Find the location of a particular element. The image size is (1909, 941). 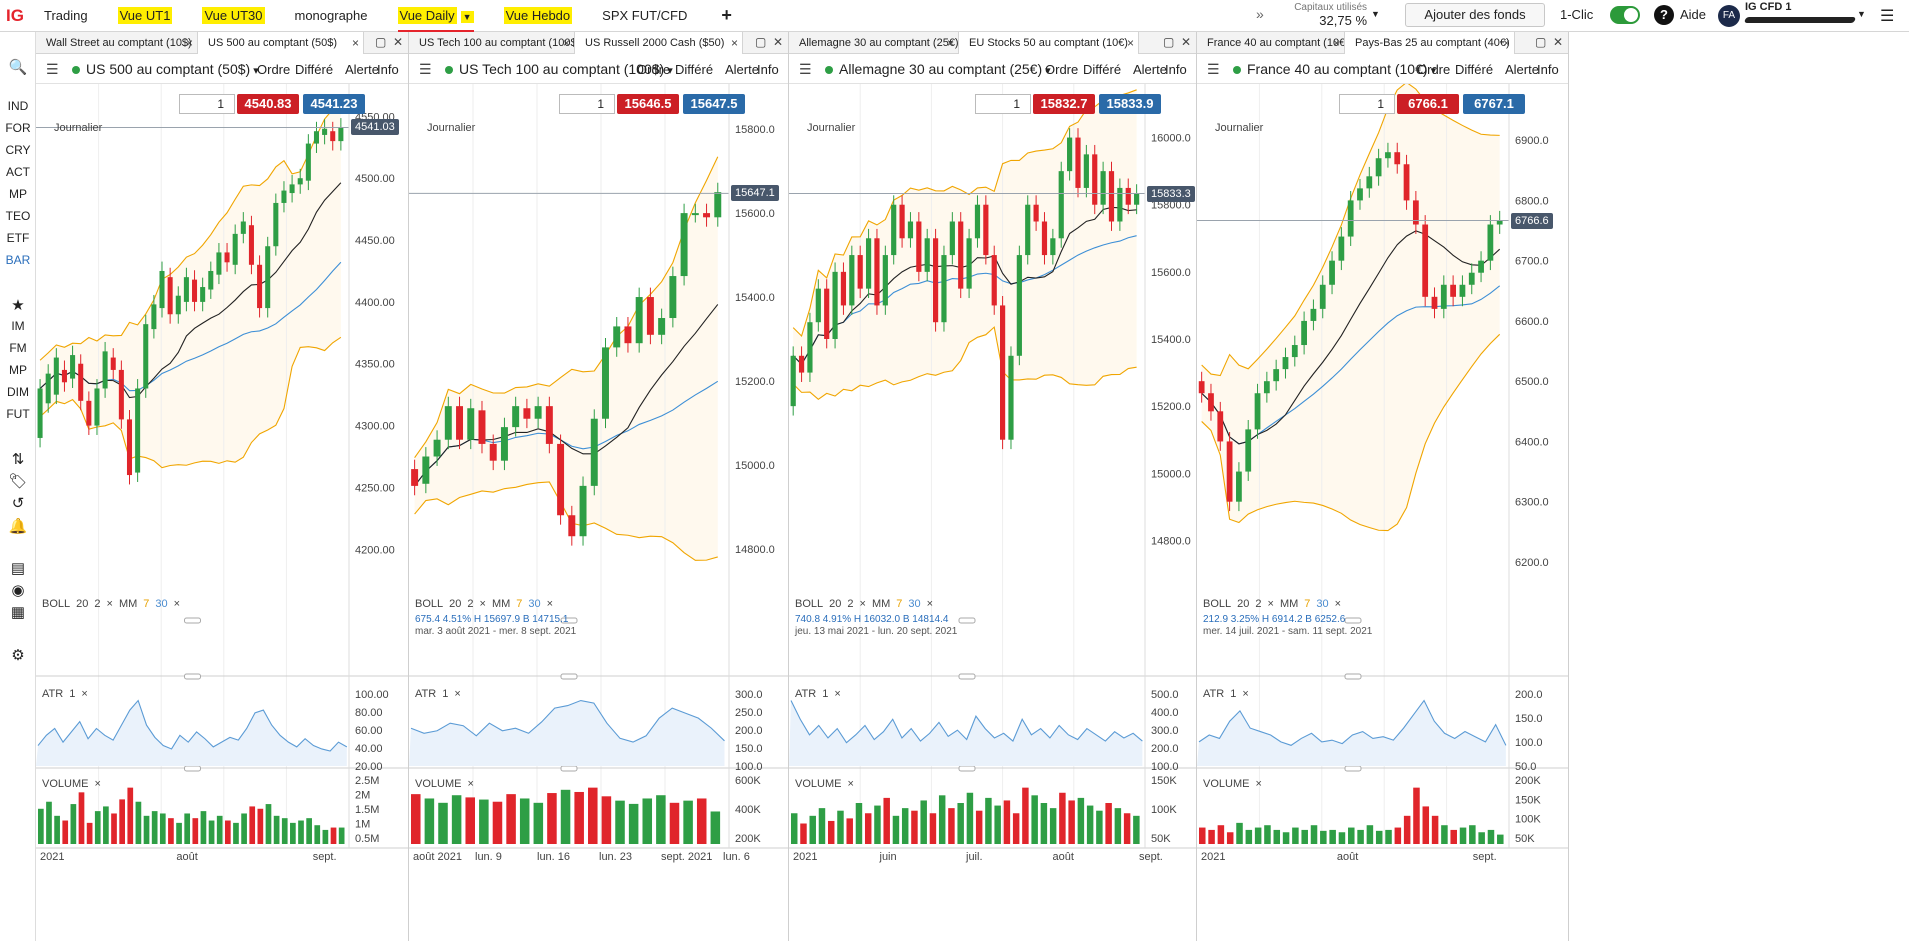

workspace-tab-5: Vue Hebdo is located at coordinates (538, 15).